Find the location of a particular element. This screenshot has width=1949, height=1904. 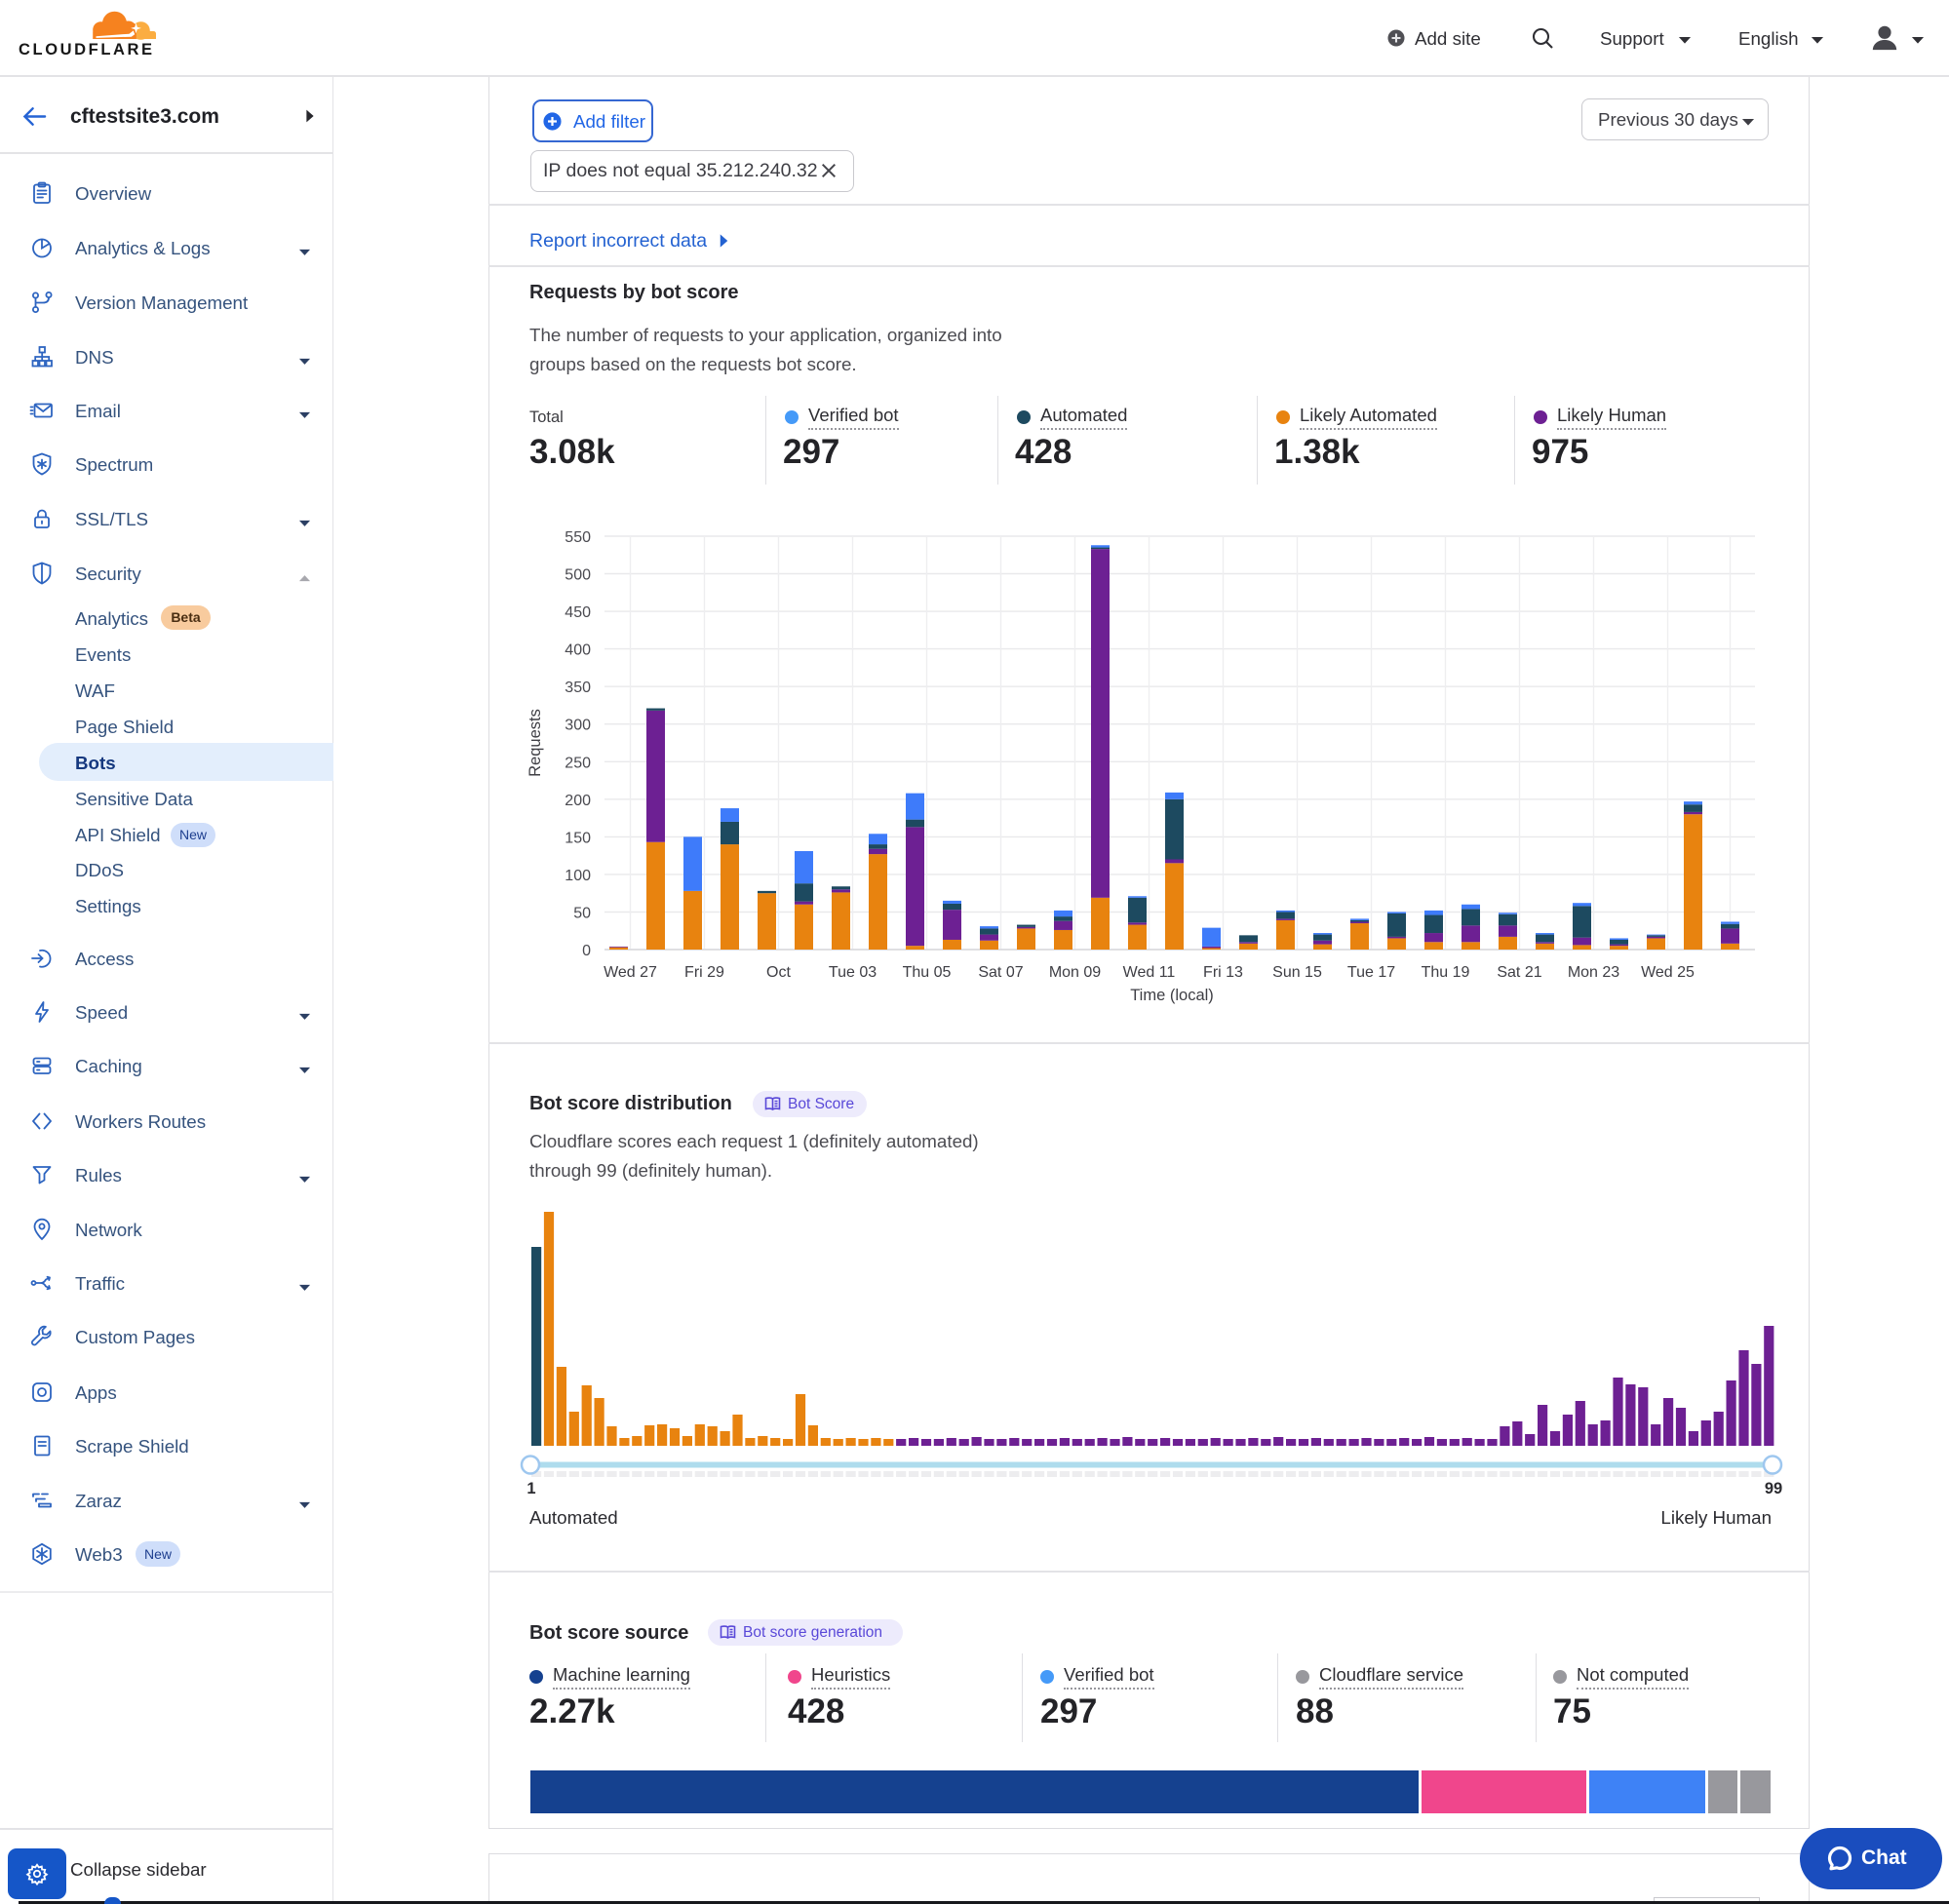

svg-text: Oct is located at coordinates (778, 972).